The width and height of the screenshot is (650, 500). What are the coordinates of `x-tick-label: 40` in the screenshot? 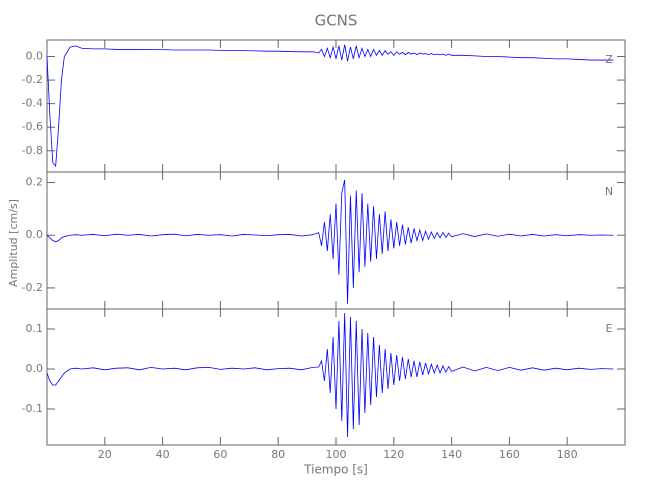 It's located at (163, 454).